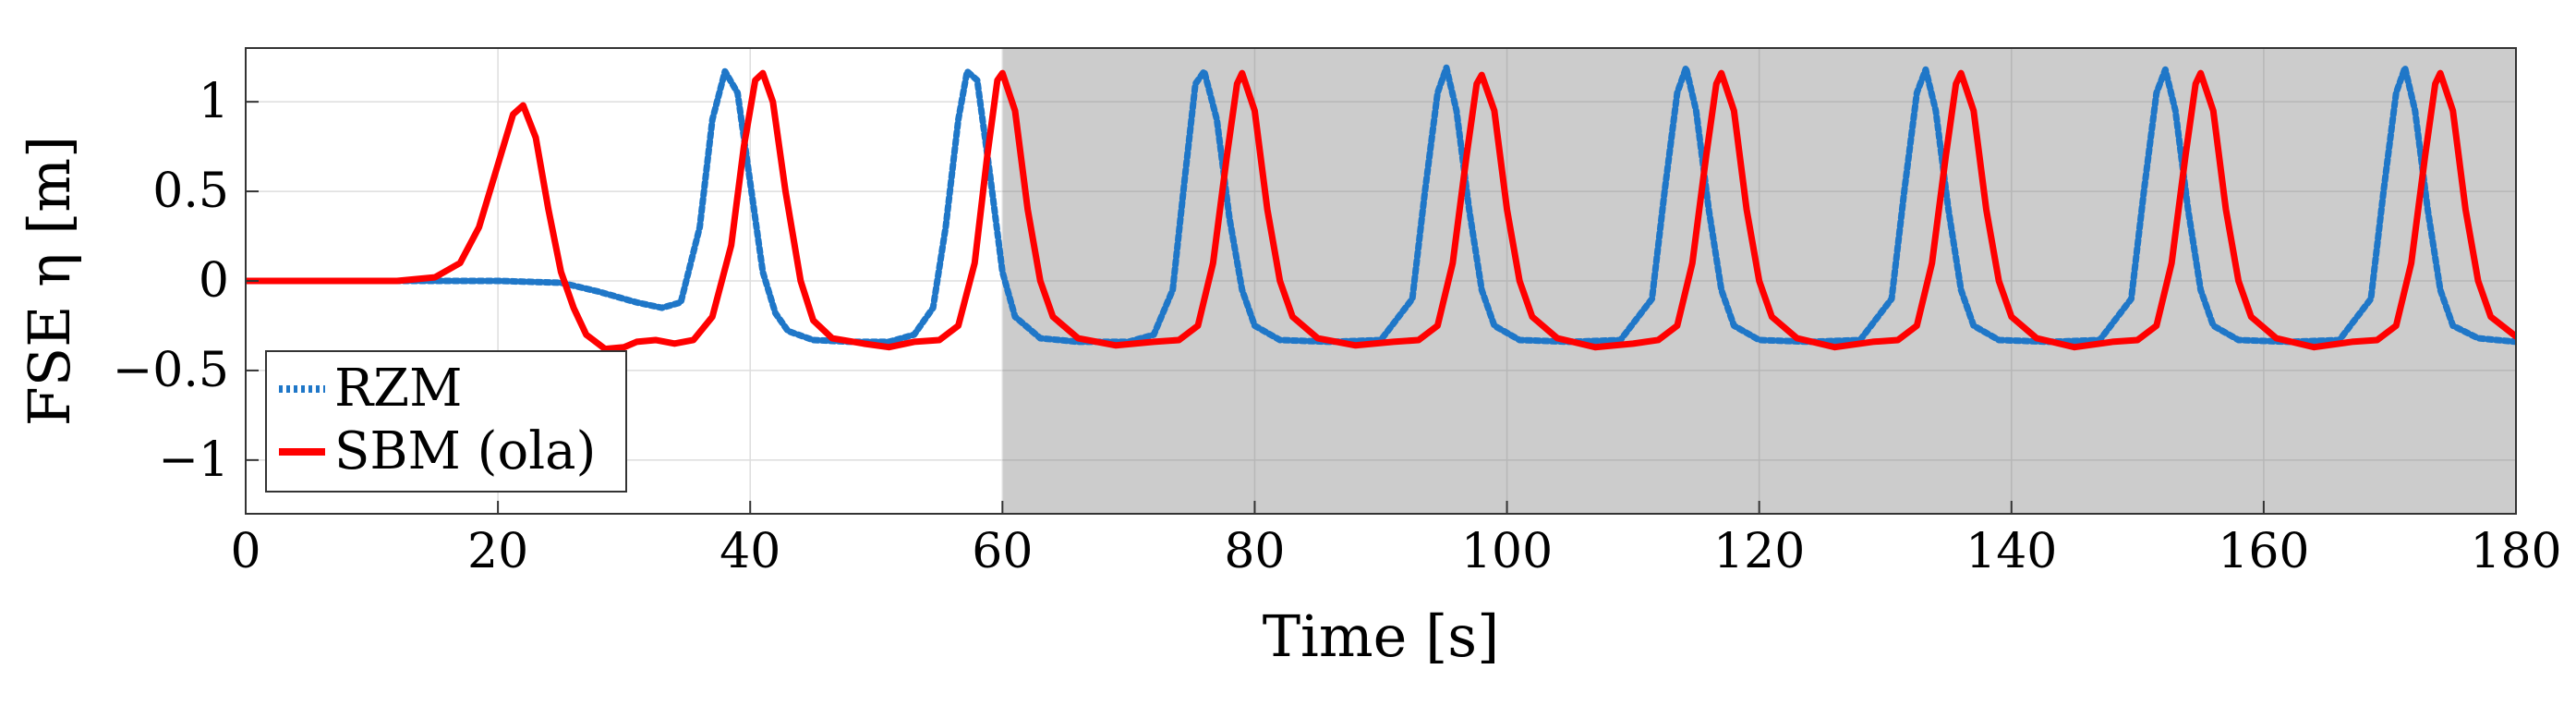  What do you see at coordinates (214, 102) in the screenshot?
I see `y-tick-label: 1` at bounding box center [214, 102].